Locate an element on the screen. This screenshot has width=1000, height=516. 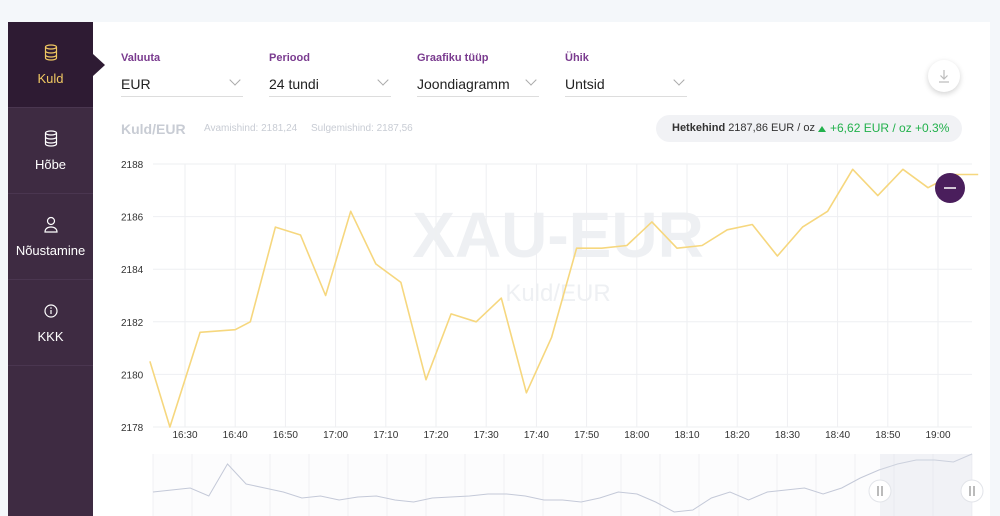
sidebar-item-label: Kuld is located at coordinates (50, 78).